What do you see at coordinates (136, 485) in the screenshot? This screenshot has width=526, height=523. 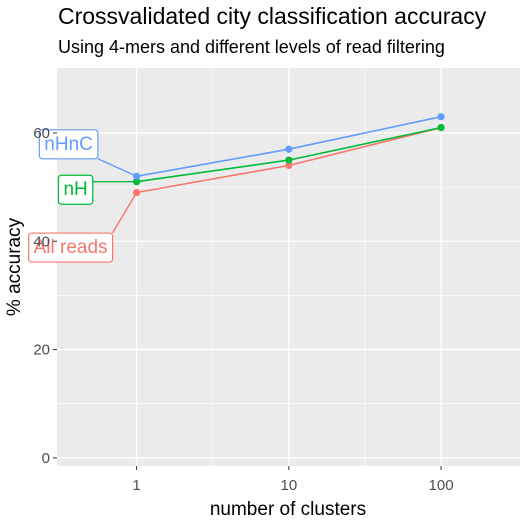 I see `x-tick-label: 1` at bounding box center [136, 485].